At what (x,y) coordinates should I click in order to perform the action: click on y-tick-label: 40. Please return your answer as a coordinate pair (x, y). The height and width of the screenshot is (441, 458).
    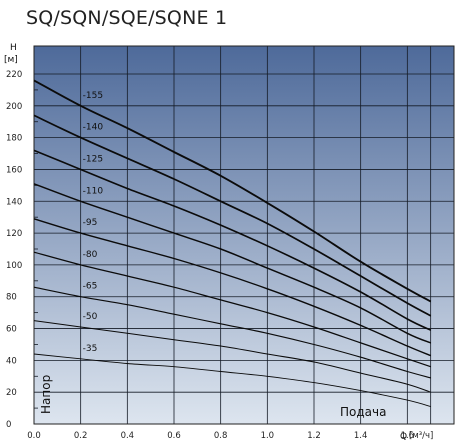
    Looking at the image, I should click on (11, 361).